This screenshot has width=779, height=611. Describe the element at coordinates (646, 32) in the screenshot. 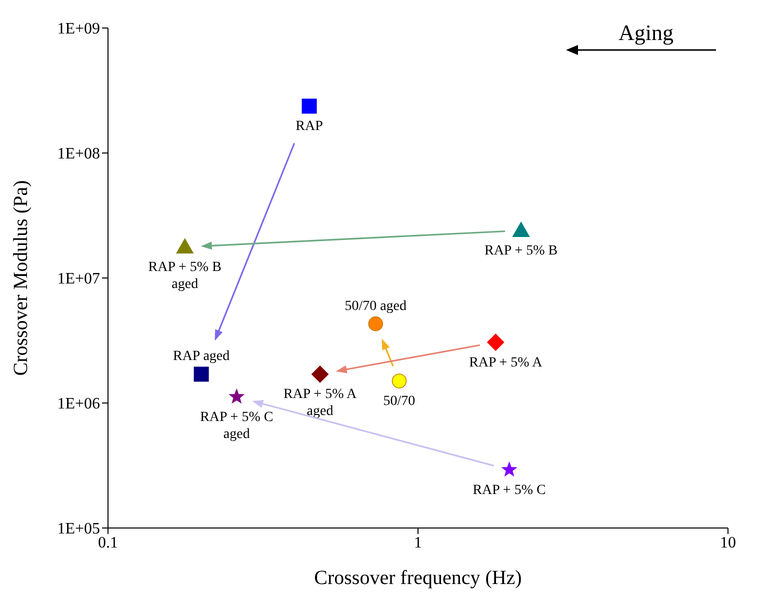

I see `annotation: Aging` at that location.